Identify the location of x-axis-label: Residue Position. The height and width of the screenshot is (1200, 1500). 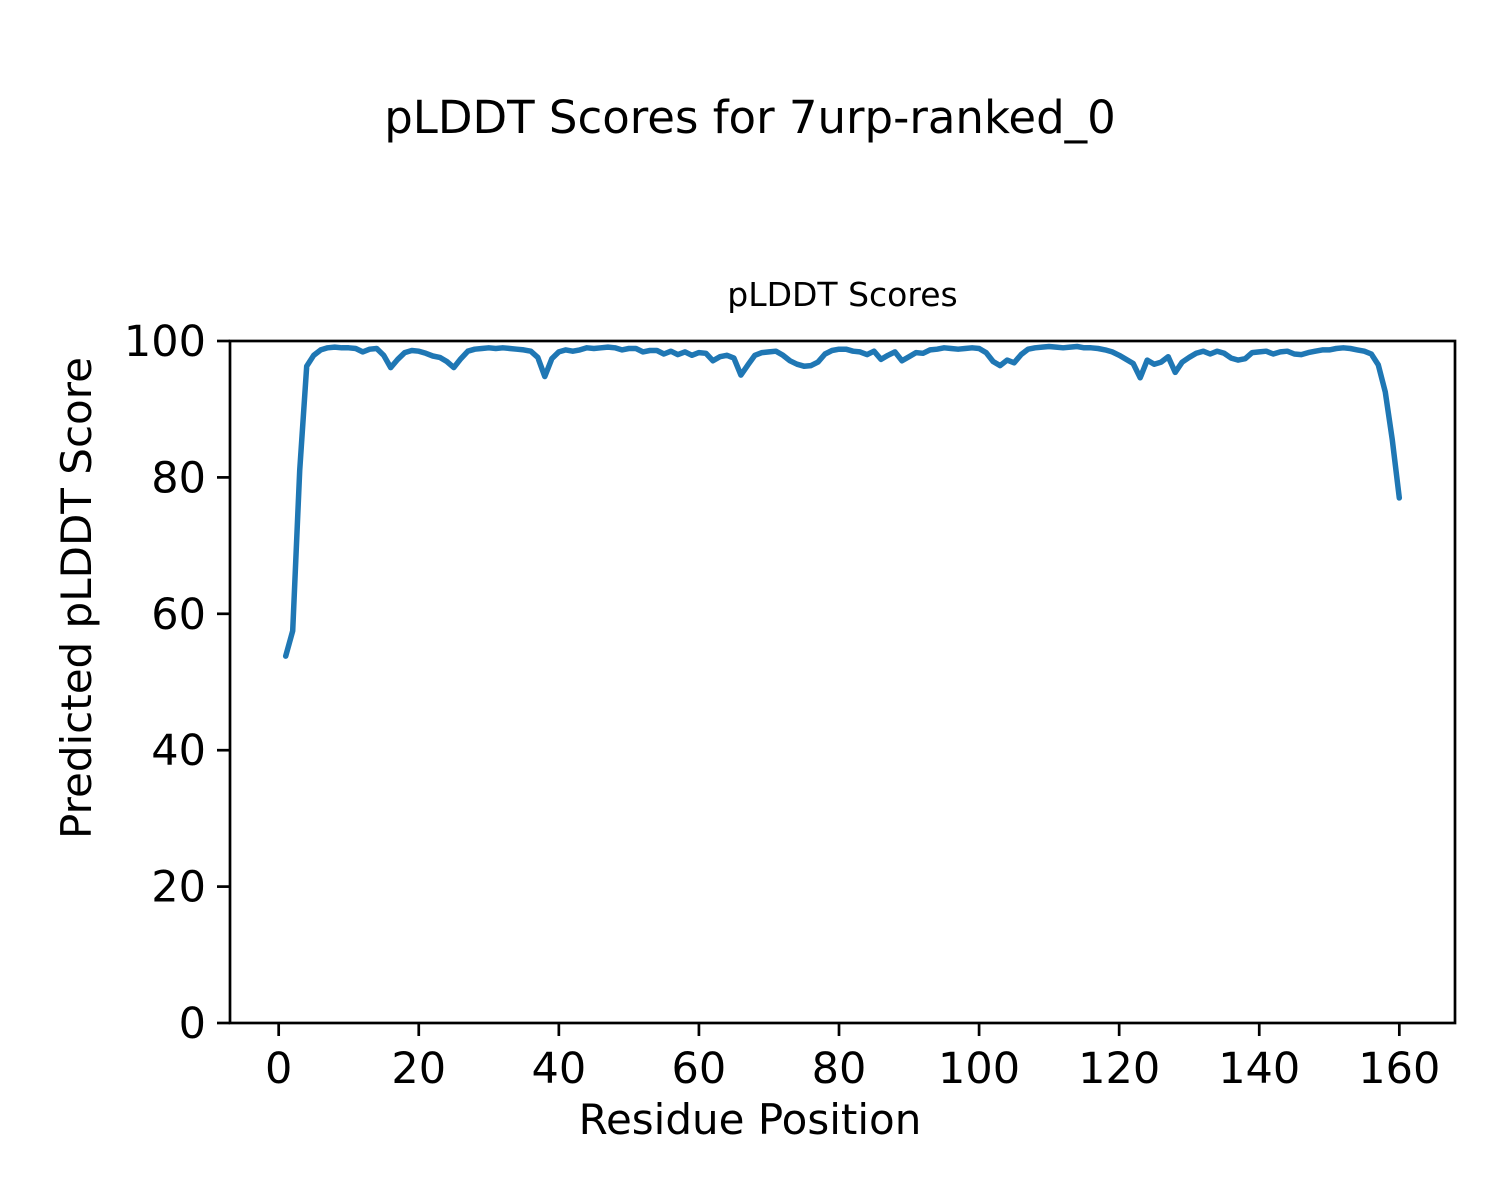
(750, 1119).